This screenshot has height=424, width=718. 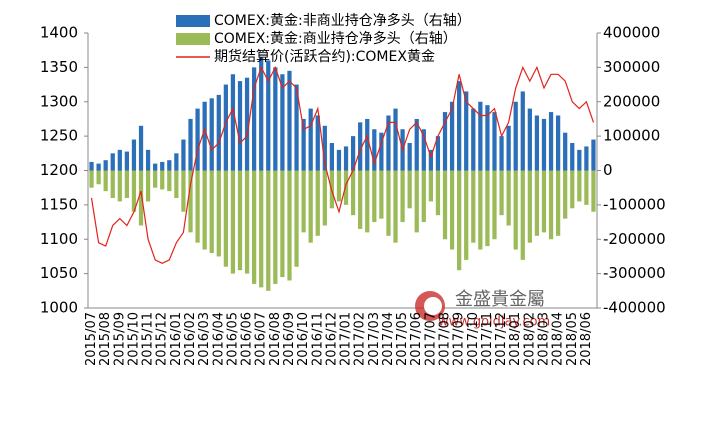 I want to click on x-tick-label: 2017/02, so click(x=360, y=339).